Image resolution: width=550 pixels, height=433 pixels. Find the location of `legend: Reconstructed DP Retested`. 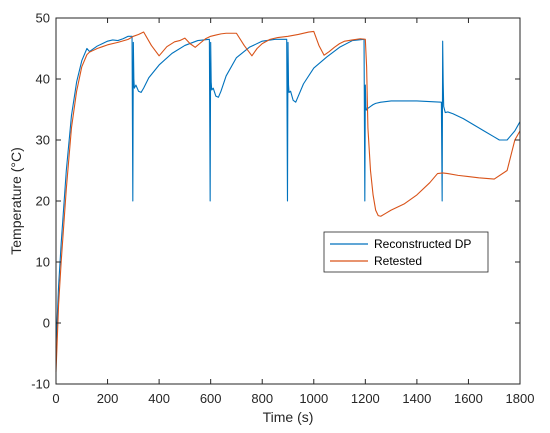

legend: Reconstructed DP Retested is located at coordinates (406, 252).